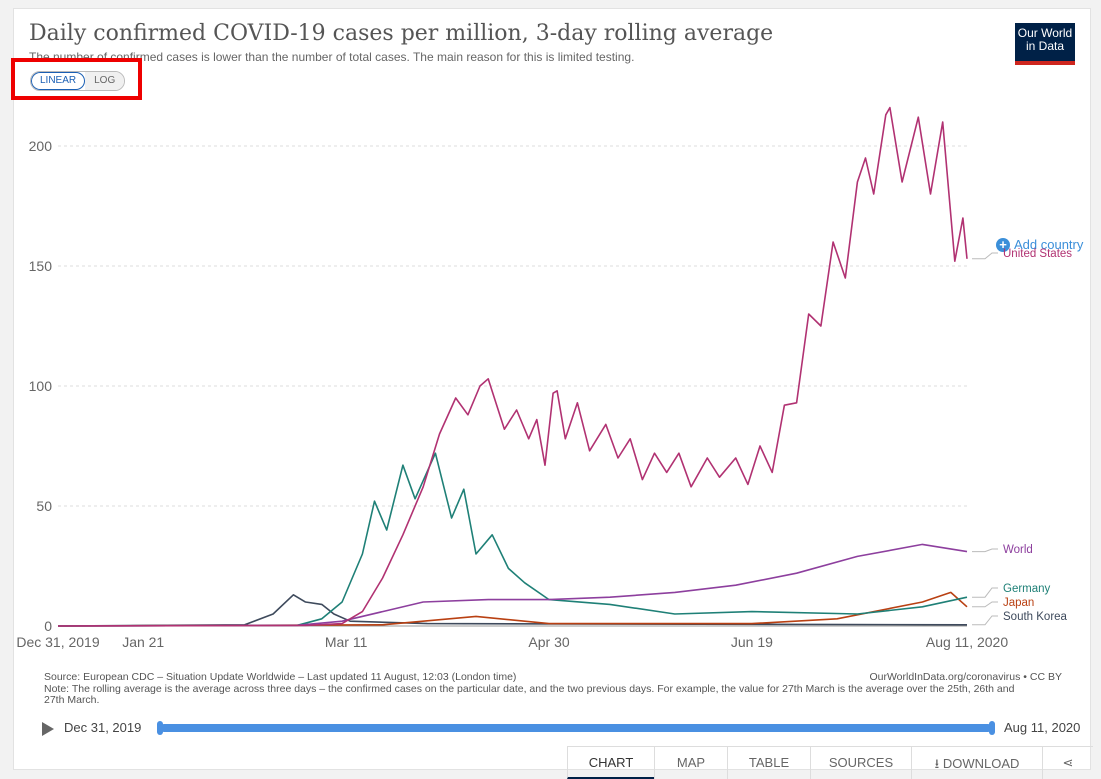 This screenshot has width=1101, height=779. I want to click on series-line-japan, so click(512, 609).